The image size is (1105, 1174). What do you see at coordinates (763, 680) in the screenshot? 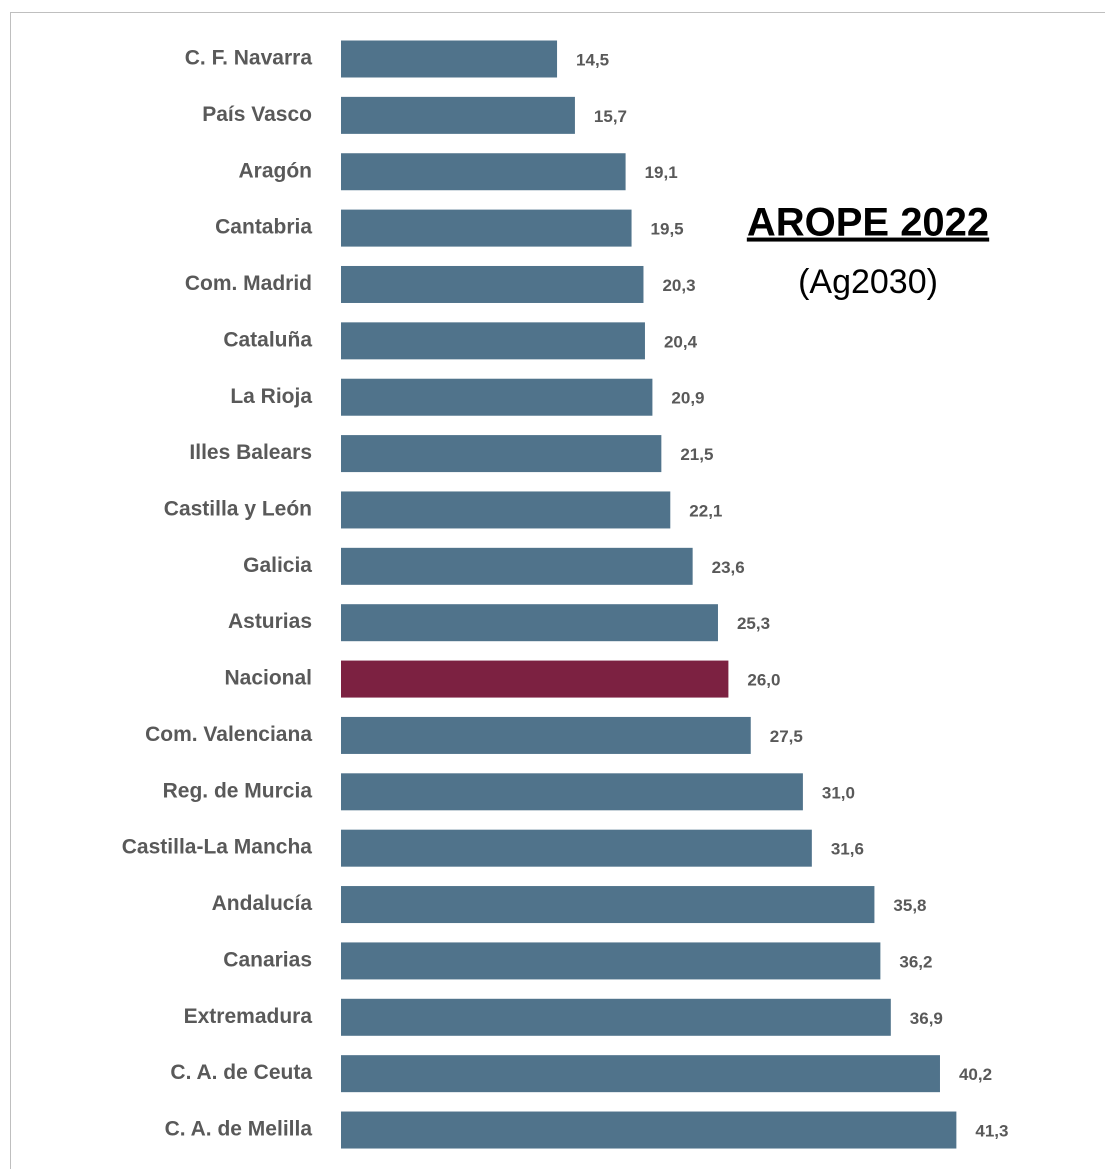
I see `value-label: 26,0` at bounding box center [763, 680].